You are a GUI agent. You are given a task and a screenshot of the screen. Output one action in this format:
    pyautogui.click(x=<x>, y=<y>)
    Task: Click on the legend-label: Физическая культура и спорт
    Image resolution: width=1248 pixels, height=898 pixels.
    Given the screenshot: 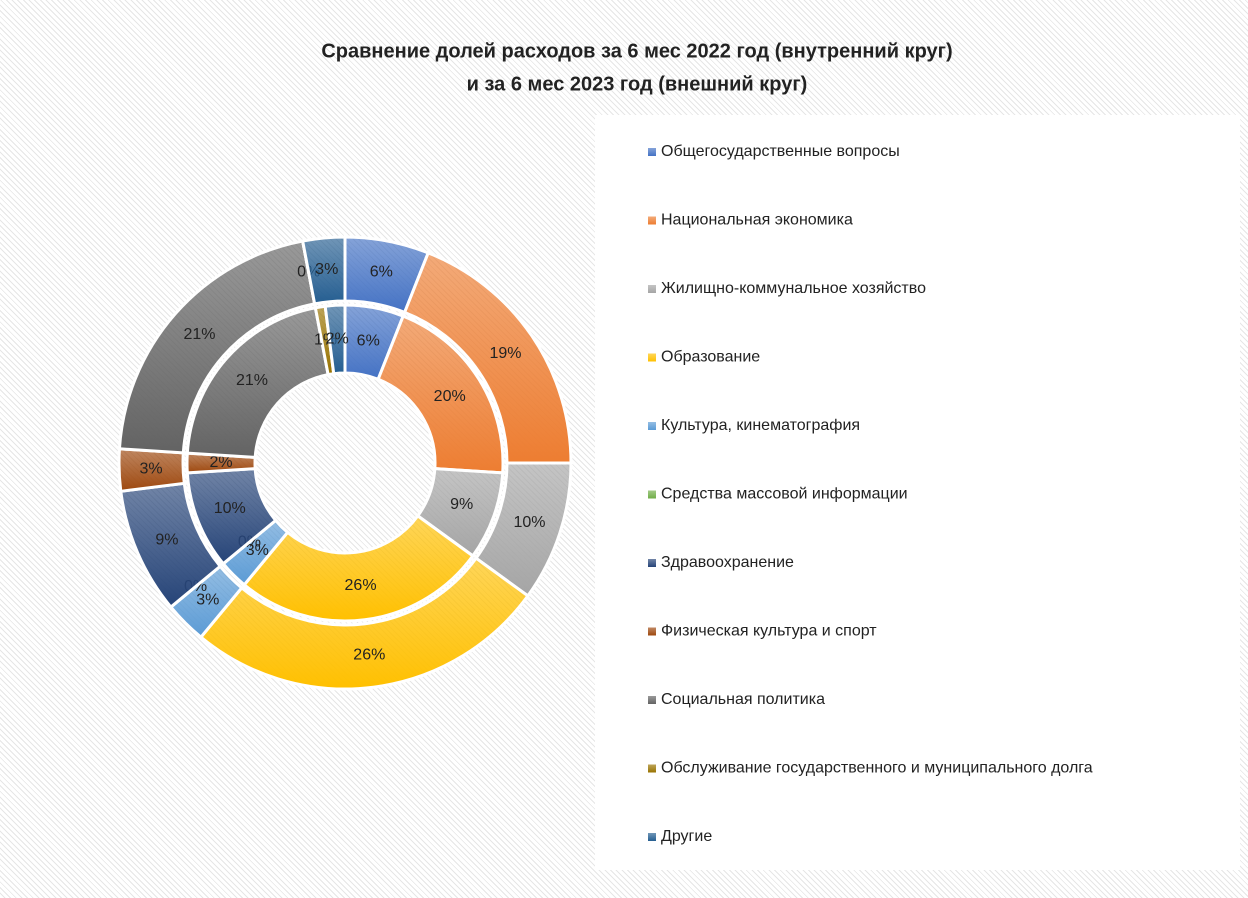 What is the action you would take?
    pyautogui.click(x=769, y=631)
    